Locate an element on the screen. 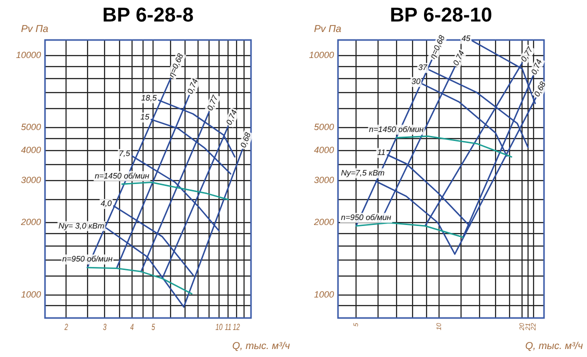 The image size is (587, 357). x-tick-label: 2 is located at coordinates (66, 327).